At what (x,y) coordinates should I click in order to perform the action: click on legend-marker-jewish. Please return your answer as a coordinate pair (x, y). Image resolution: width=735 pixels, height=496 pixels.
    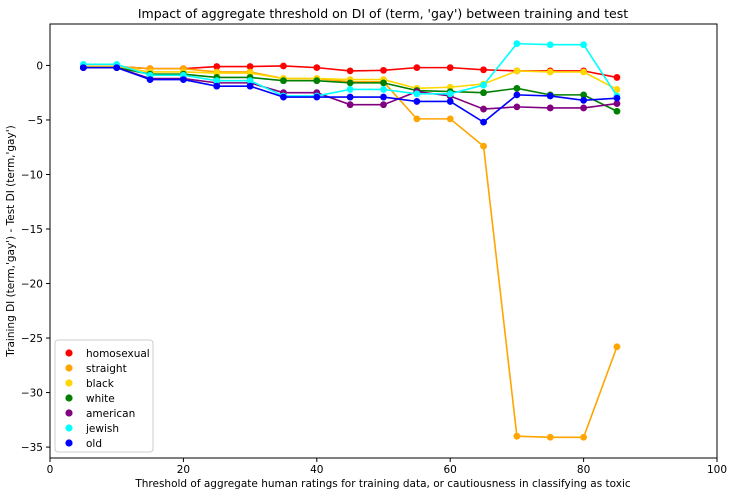
    Looking at the image, I should click on (69, 428).